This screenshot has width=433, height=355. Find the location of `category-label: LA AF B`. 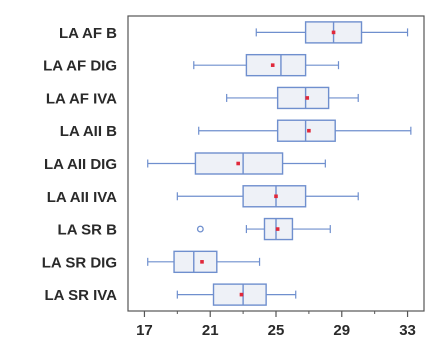

category-label: LA AF B is located at coordinates (88, 33).